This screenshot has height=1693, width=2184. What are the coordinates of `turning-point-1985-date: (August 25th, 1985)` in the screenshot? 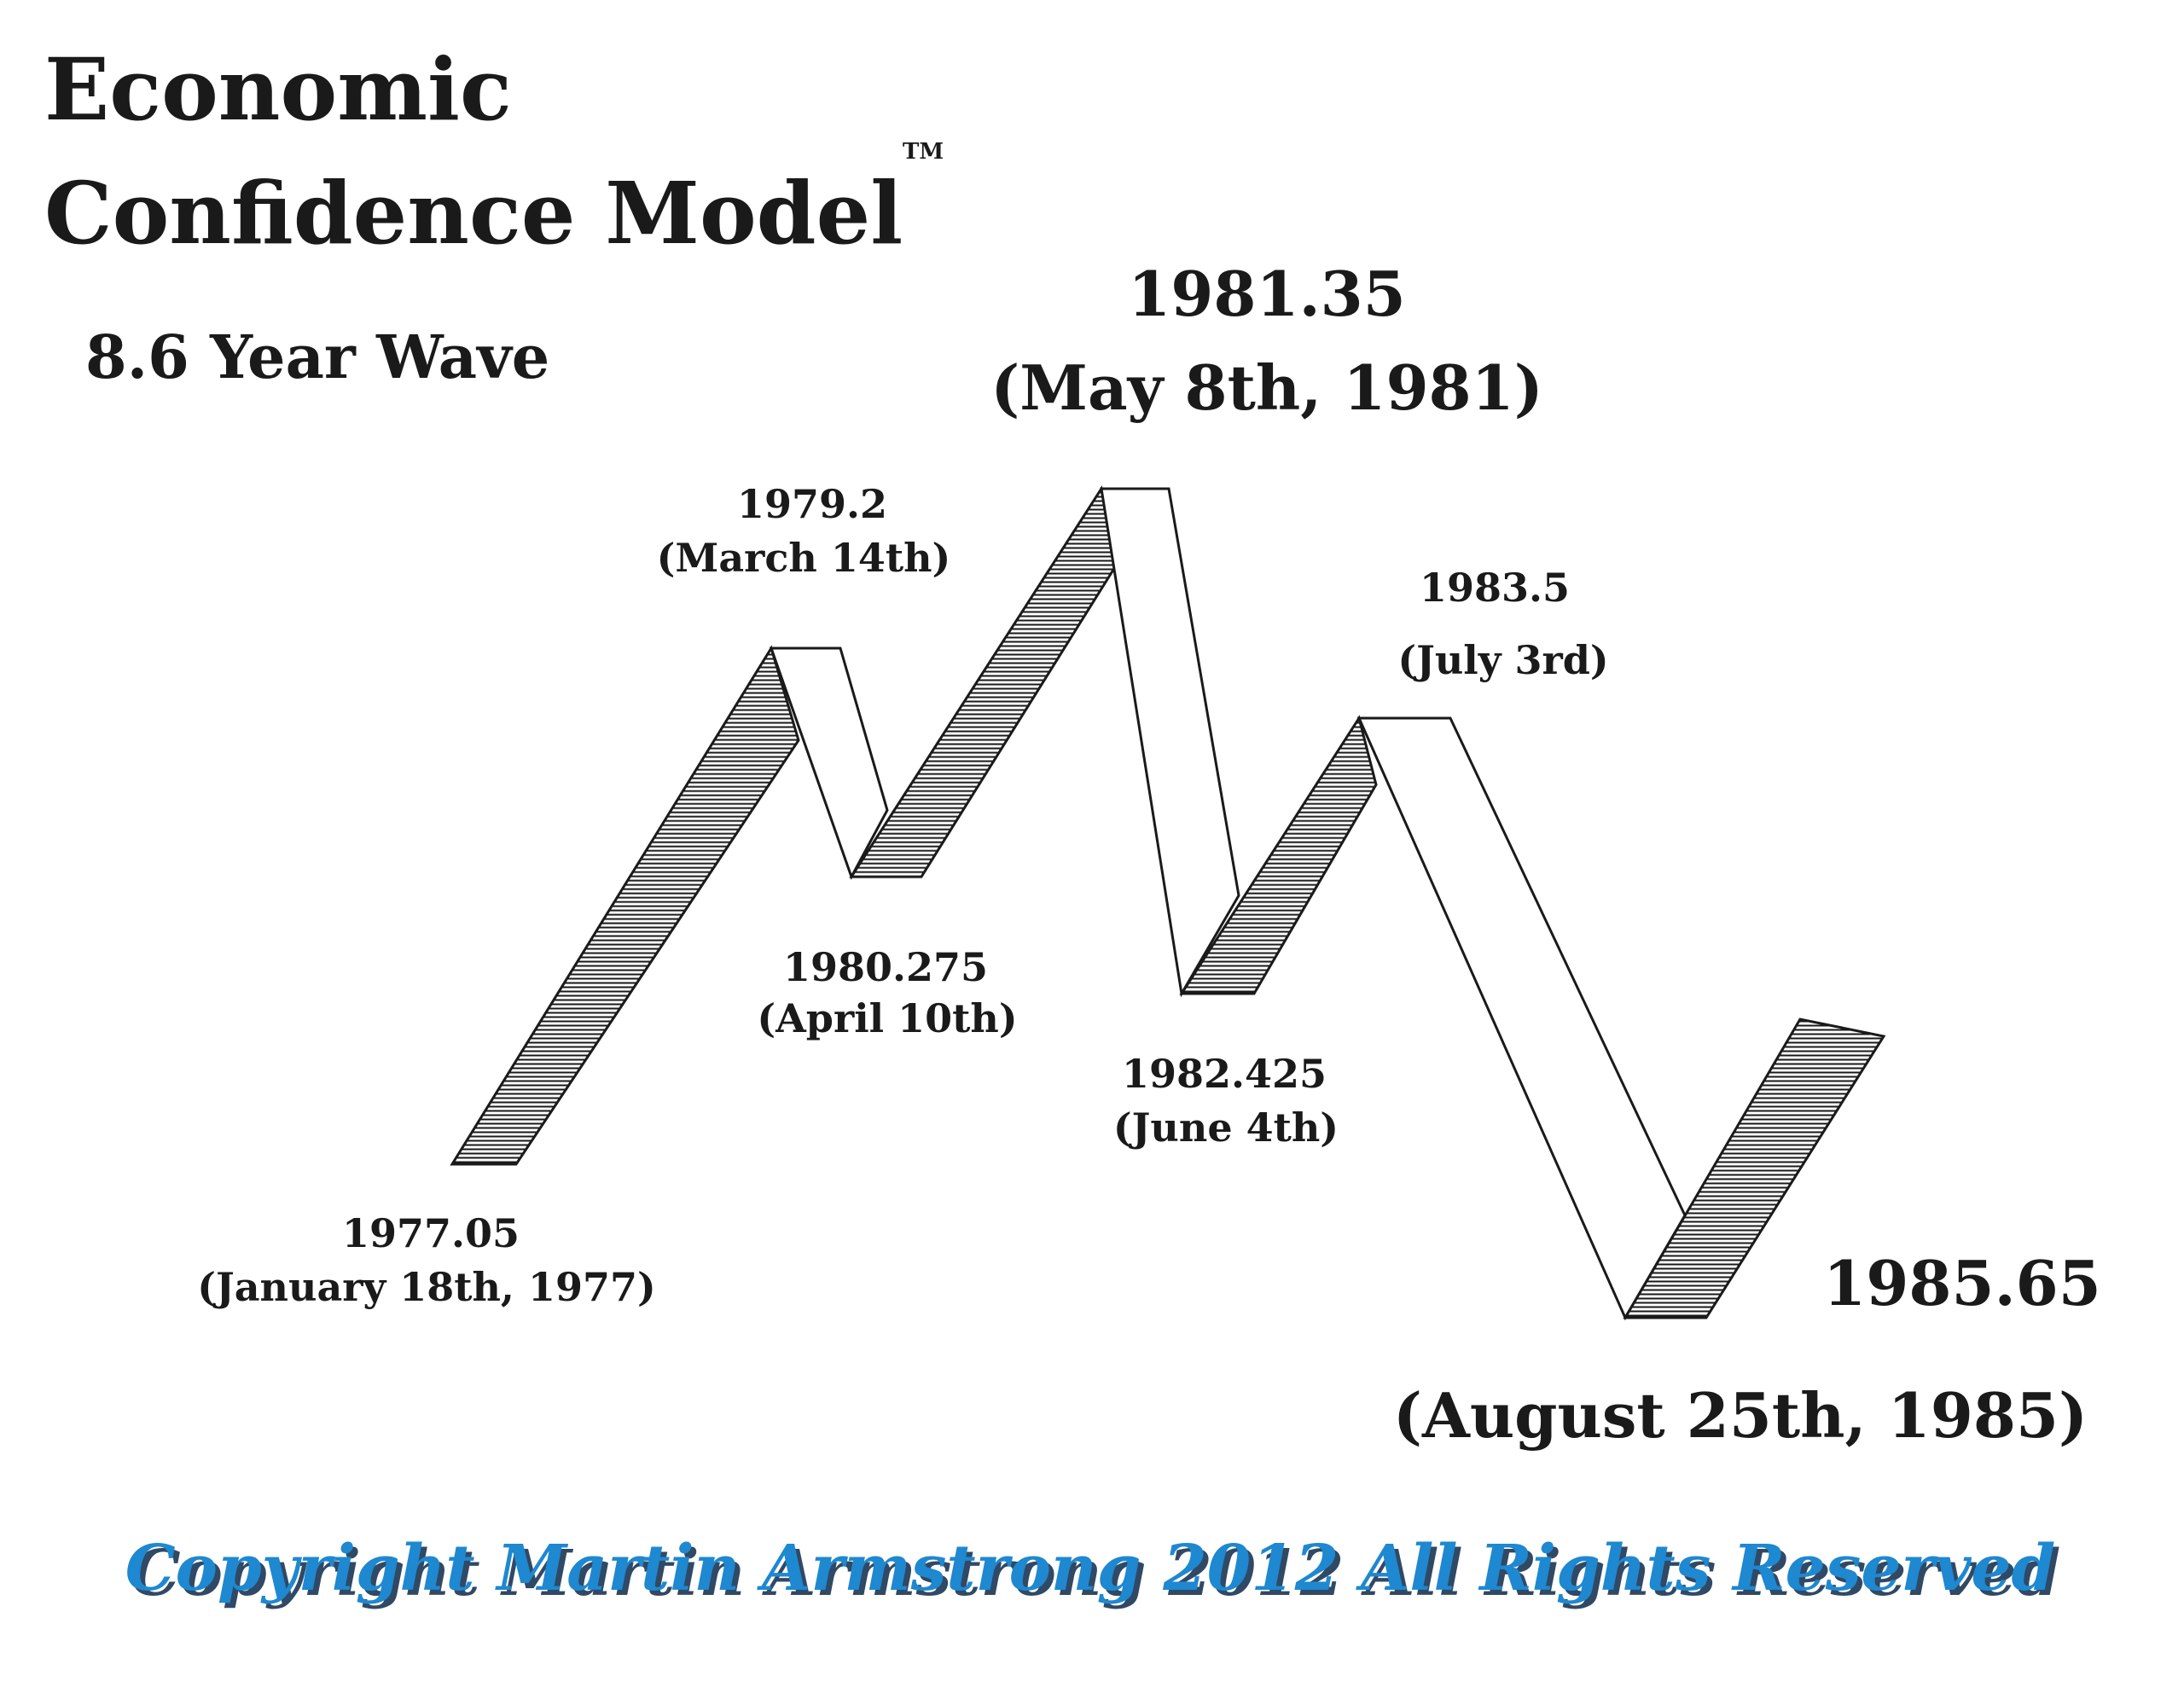 It's located at (1741, 1415).